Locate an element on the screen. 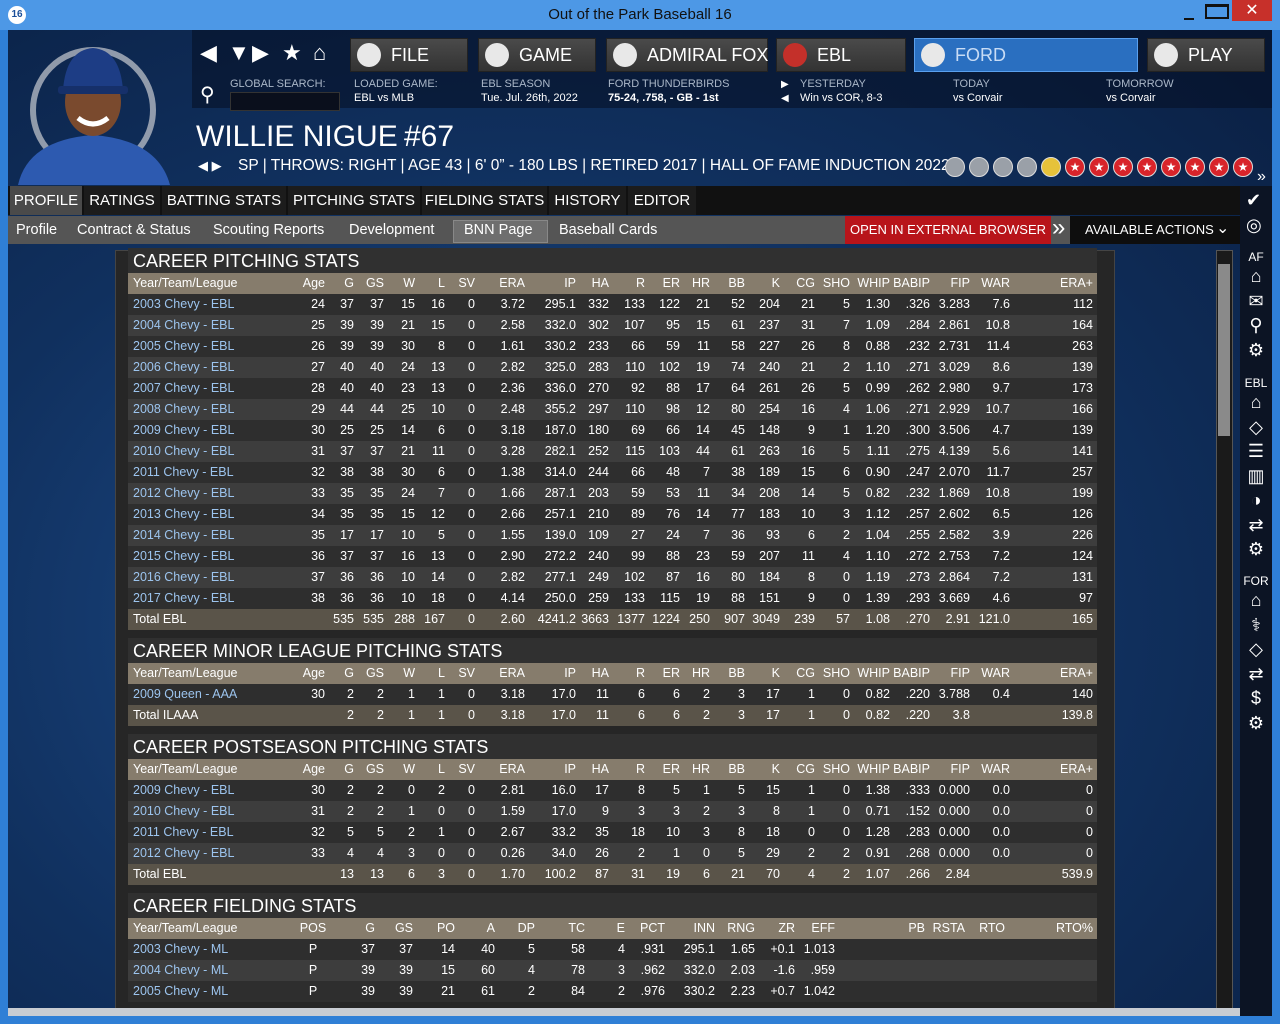 This screenshot has width=1280, height=1024. nav-icon: ▶ is located at coordinates (260, 52).